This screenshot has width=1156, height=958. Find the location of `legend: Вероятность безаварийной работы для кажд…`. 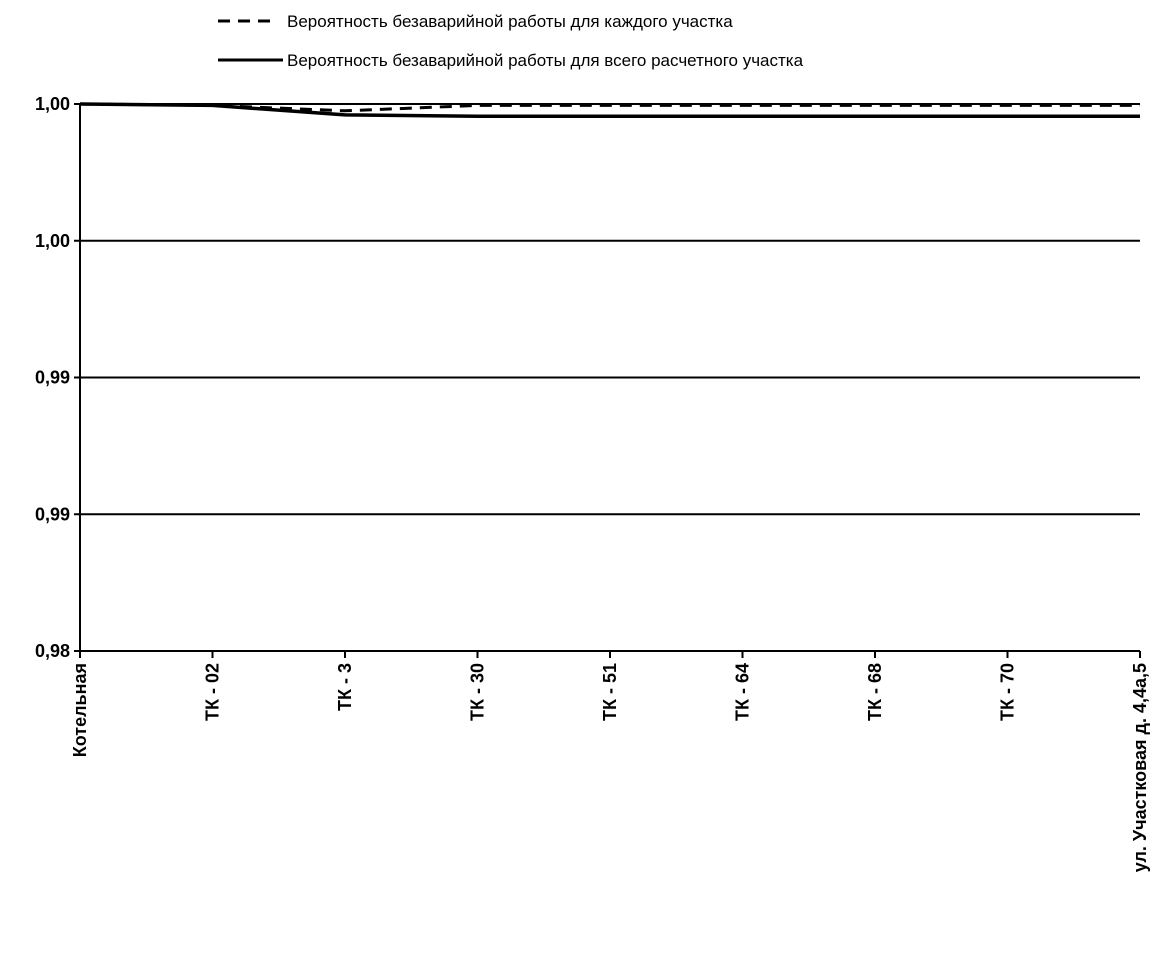

legend: Вероятность безаварийной работы для кажд… is located at coordinates (511, 41).